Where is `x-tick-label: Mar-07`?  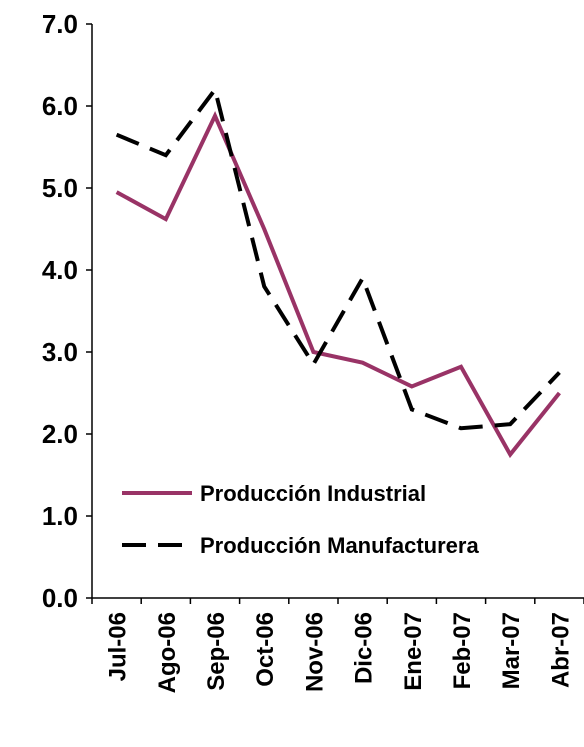
x-tick-label: Mar-07 is located at coordinates (511, 650).